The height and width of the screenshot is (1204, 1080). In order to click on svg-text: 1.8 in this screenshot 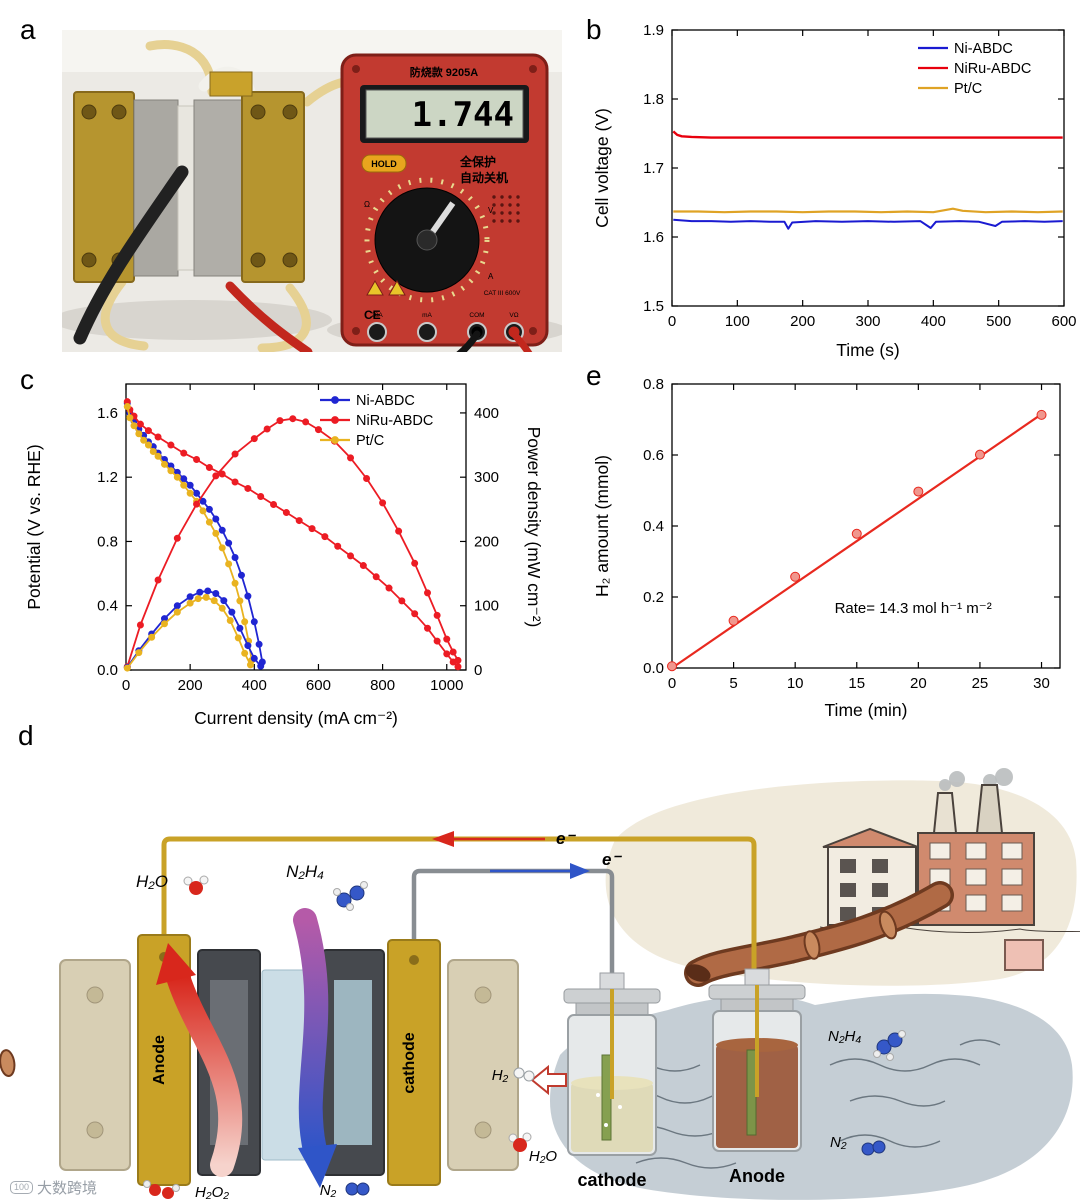, I will do `click(653, 99)`.